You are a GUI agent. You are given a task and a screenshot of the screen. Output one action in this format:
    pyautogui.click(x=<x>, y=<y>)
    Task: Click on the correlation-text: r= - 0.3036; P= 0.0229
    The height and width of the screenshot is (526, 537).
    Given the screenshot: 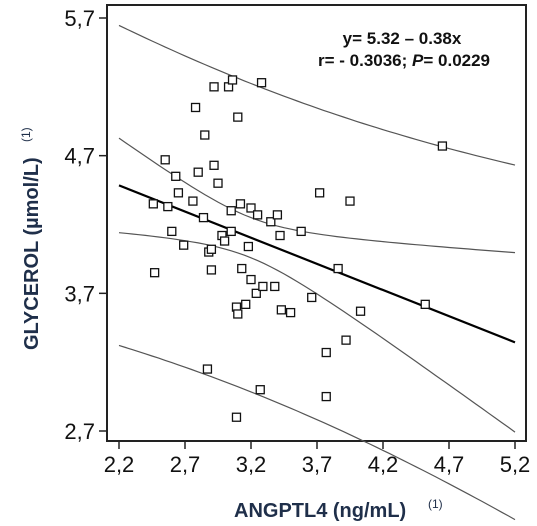 What is the action you would take?
    pyautogui.click(x=404, y=60)
    